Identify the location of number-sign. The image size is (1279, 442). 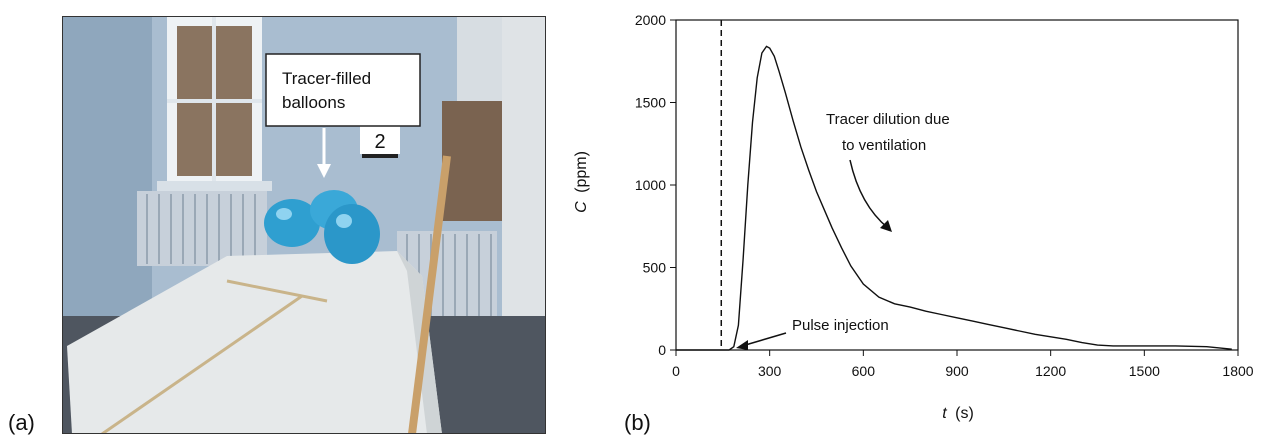
(380, 139).